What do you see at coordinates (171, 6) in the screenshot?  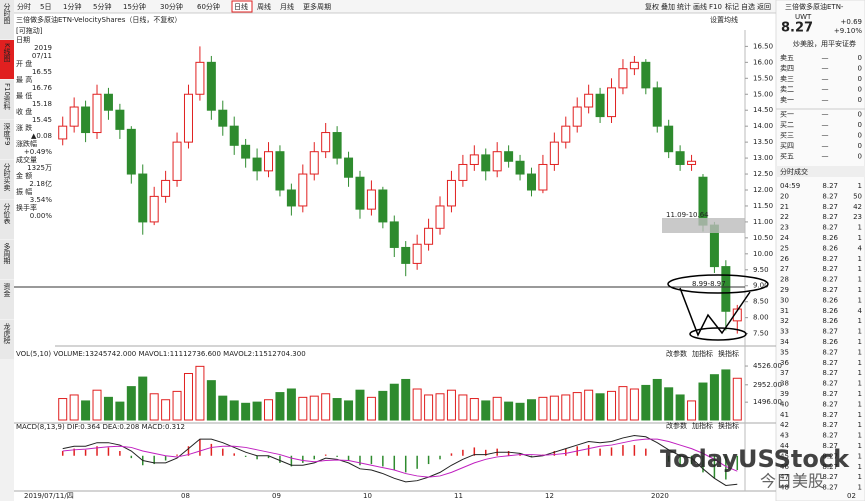 I see `period-button: 30分钟` at bounding box center [171, 6].